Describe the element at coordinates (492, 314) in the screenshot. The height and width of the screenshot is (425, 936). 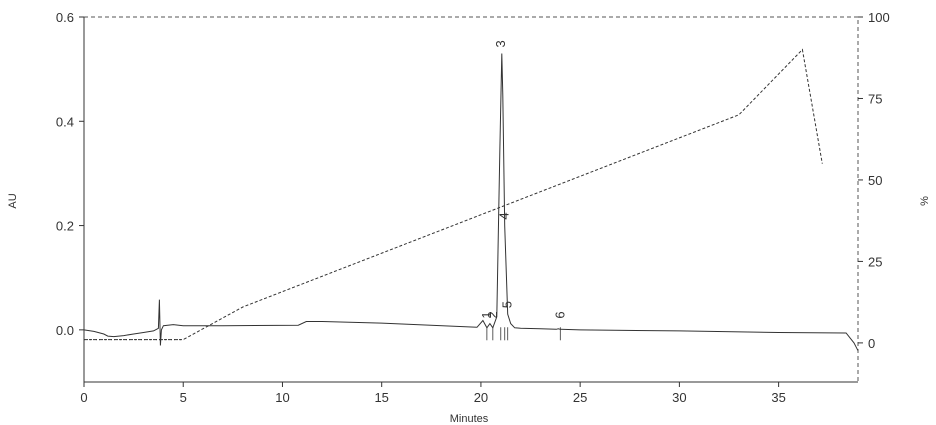
I see `peak-label: 2` at that location.